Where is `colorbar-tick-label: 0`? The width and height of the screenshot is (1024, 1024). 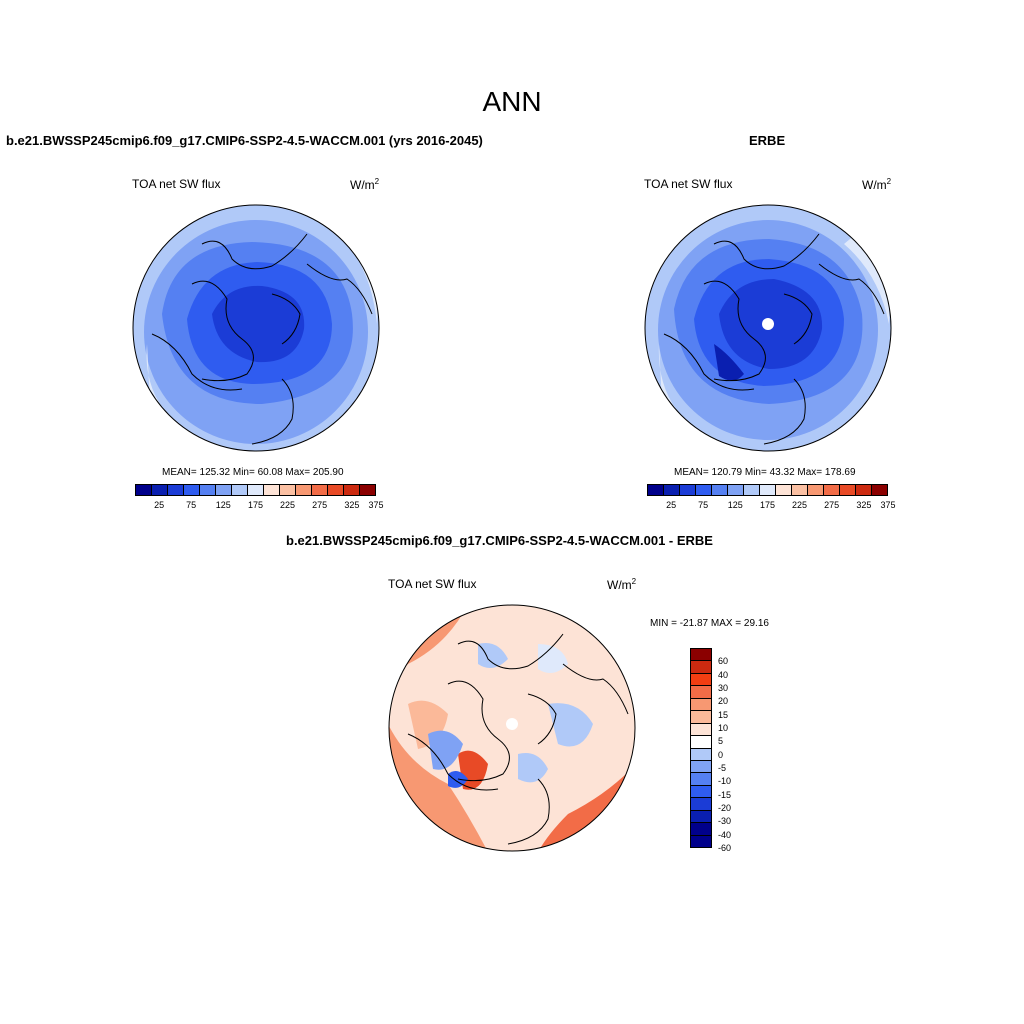
colorbar-tick-label: 0 is located at coordinates (721, 754).